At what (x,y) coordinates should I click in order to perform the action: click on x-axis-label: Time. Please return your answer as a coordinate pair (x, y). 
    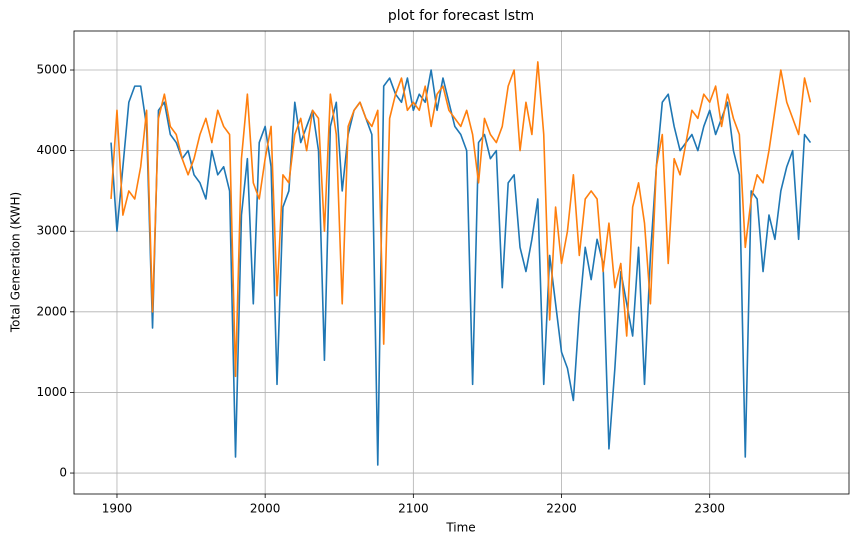
    Looking at the image, I should click on (460, 528).